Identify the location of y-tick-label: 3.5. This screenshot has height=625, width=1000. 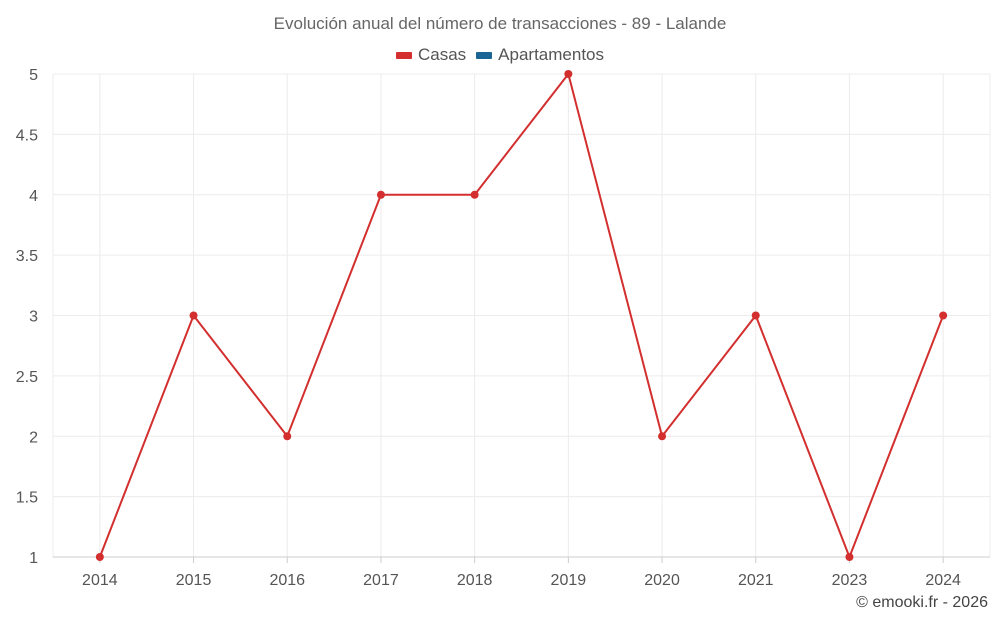
(27, 256).